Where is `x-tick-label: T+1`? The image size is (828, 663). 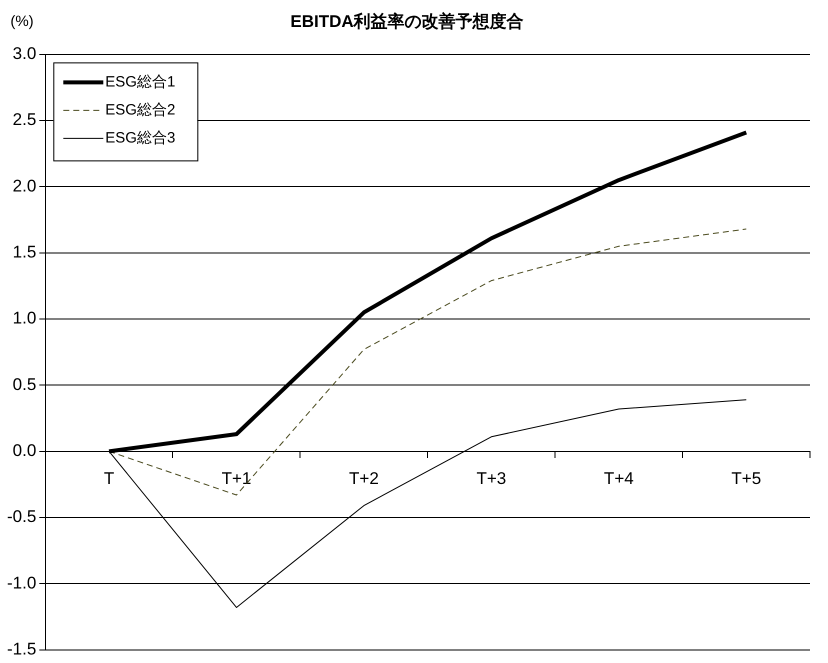 x-tick-label: T+1 is located at coordinates (237, 478).